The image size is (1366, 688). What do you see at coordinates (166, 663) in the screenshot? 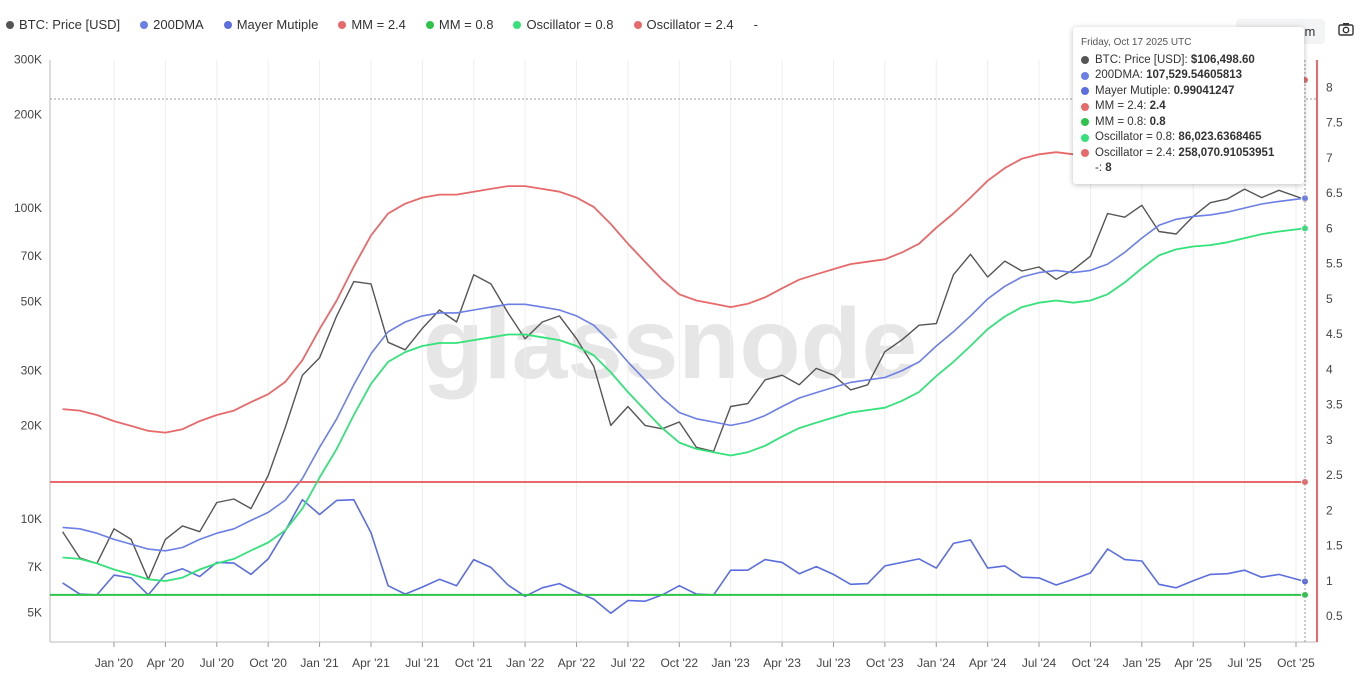
I see `x-tick-label: Apr '20` at bounding box center [166, 663].